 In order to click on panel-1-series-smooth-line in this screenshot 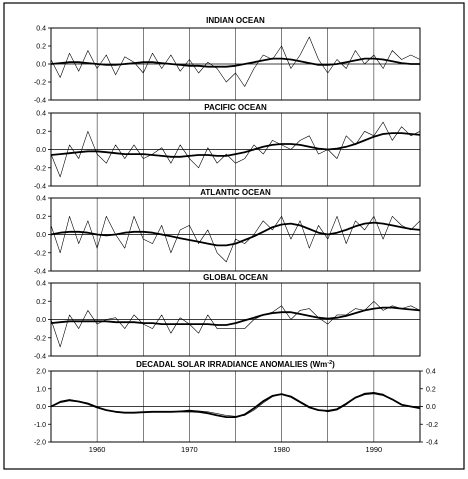, I will do `click(235, 62)`.